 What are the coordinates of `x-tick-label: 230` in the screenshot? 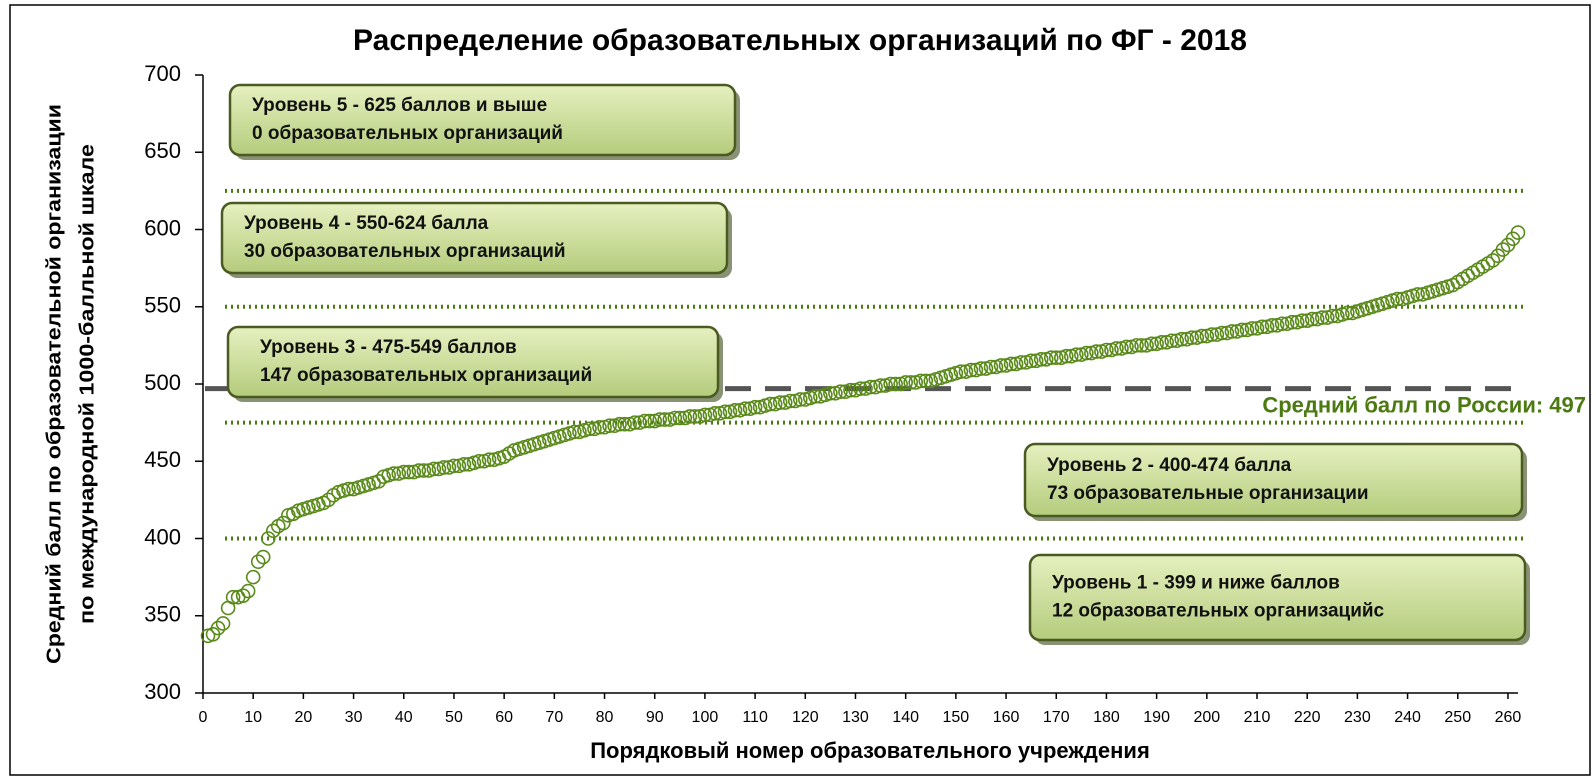 It's located at (1357, 717).